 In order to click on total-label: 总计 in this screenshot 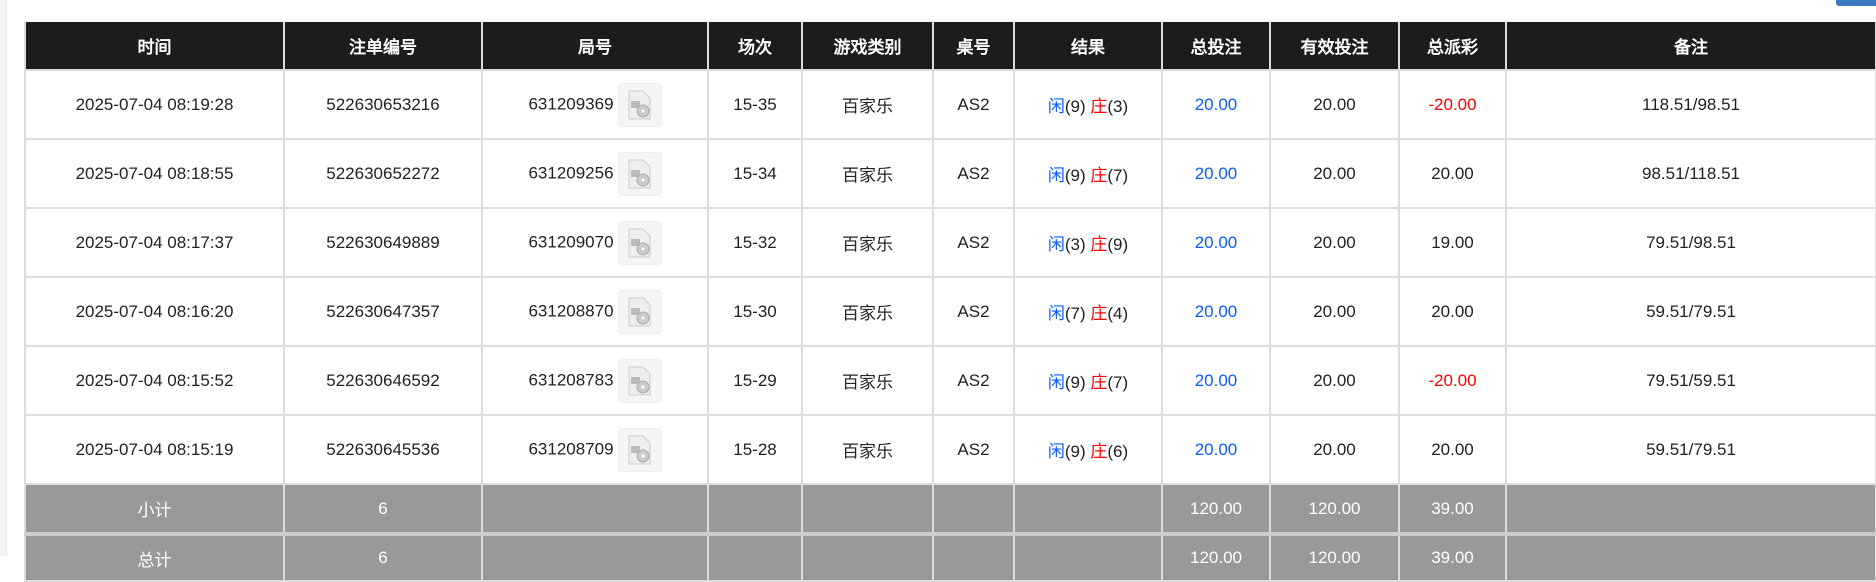, I will do `click(154, 557)`.